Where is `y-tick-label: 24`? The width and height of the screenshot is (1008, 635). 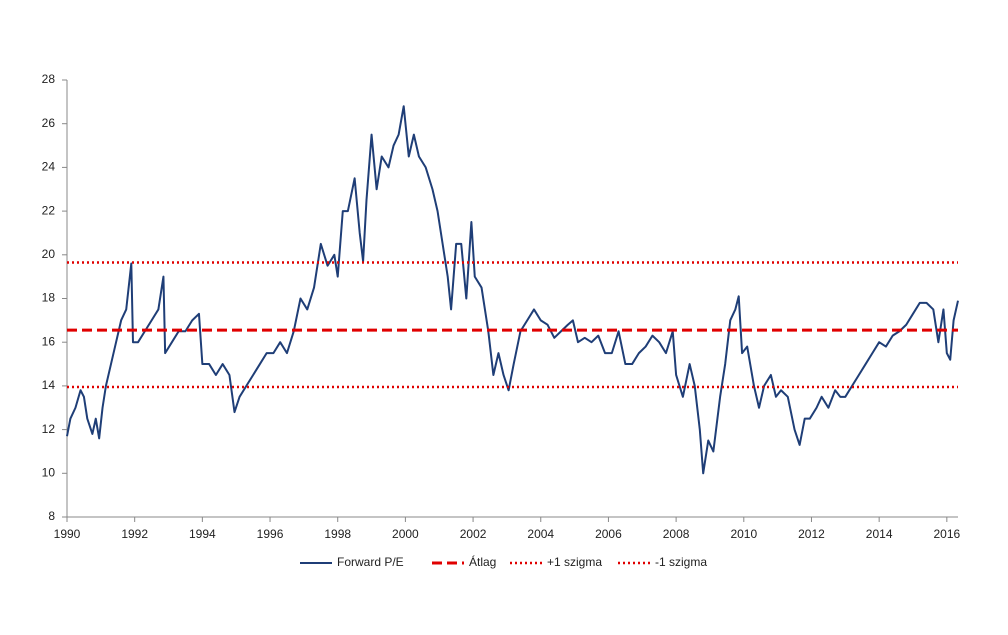
y-tick-label: 24 is located at coordinates (49, 167).